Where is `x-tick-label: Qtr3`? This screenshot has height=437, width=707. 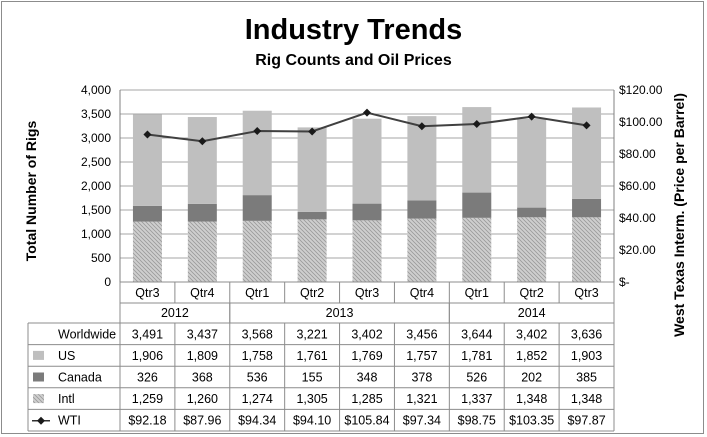
x-tick-label: Qtr3 is located at coordinates (586, 293).